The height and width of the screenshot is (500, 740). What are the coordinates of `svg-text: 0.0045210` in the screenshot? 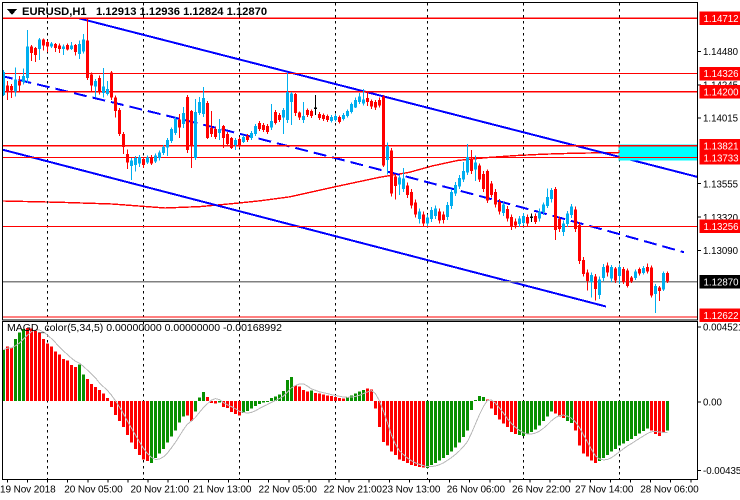 It's located at (721, 328).